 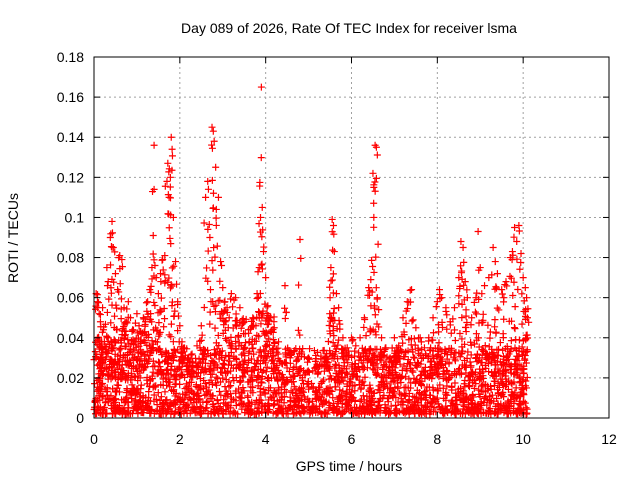 What do you see at coordinates (70, 97) in the screenshot?
I see `y-tick-label: 0.16` at bounding box center [70, 97].